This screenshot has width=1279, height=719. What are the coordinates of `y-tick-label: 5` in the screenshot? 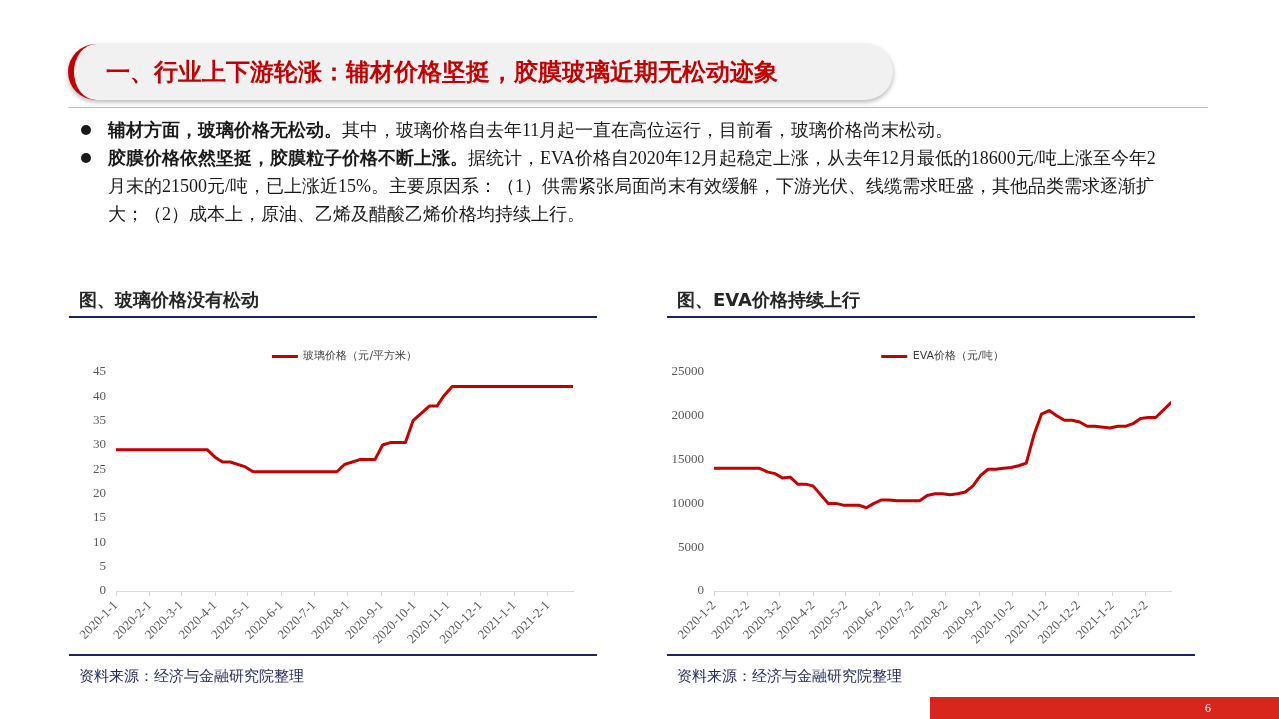 It's located at (102, 566).